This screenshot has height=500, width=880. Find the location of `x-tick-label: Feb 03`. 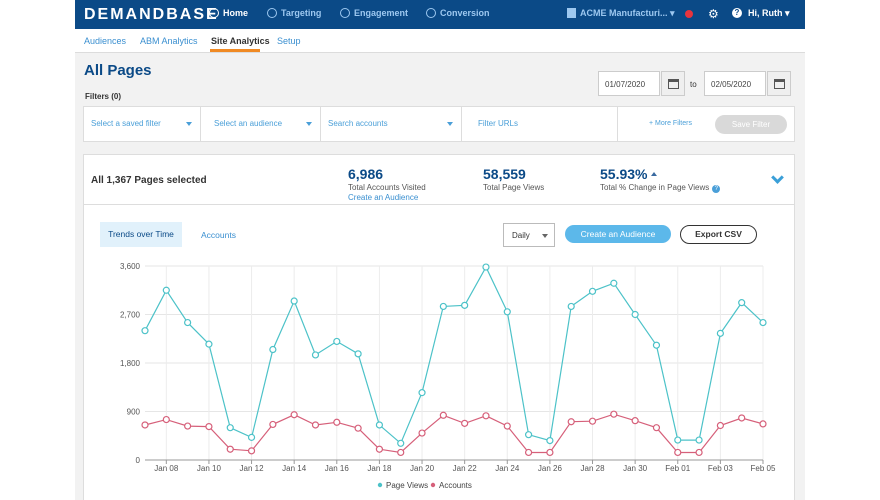

x-tick-label: Feb 03 is located at coordinates (720, 468).